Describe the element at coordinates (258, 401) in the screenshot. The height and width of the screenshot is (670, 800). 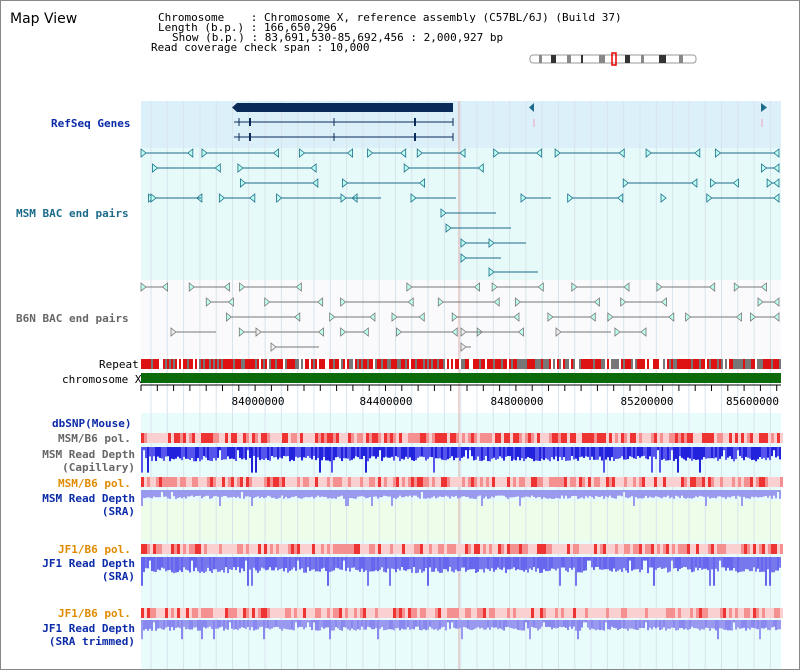
I see `axis-tick-label: 84000000` at that location.